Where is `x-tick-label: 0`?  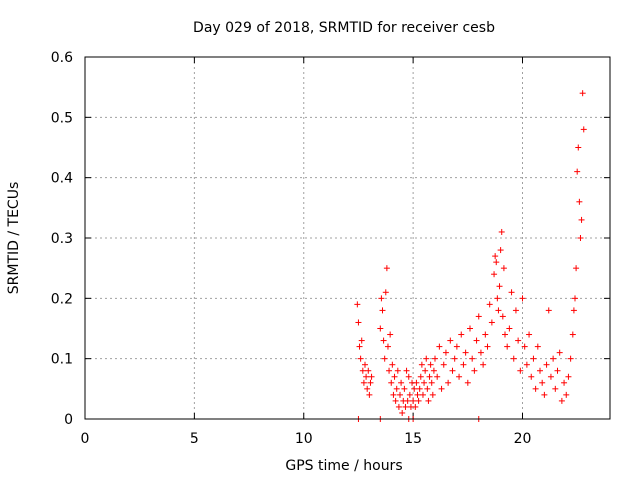
x-tick-label: 0 is located at coordinates (85, 439).